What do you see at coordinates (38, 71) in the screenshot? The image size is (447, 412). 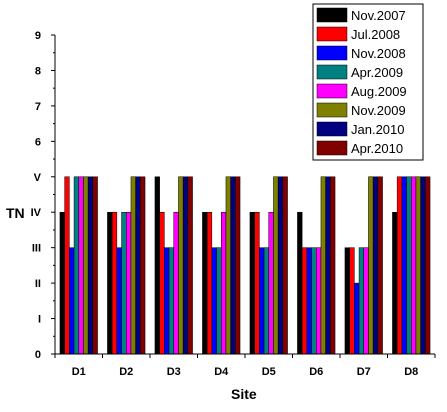 I see `y-tick-label: 8` at bounding box center [38, 71].